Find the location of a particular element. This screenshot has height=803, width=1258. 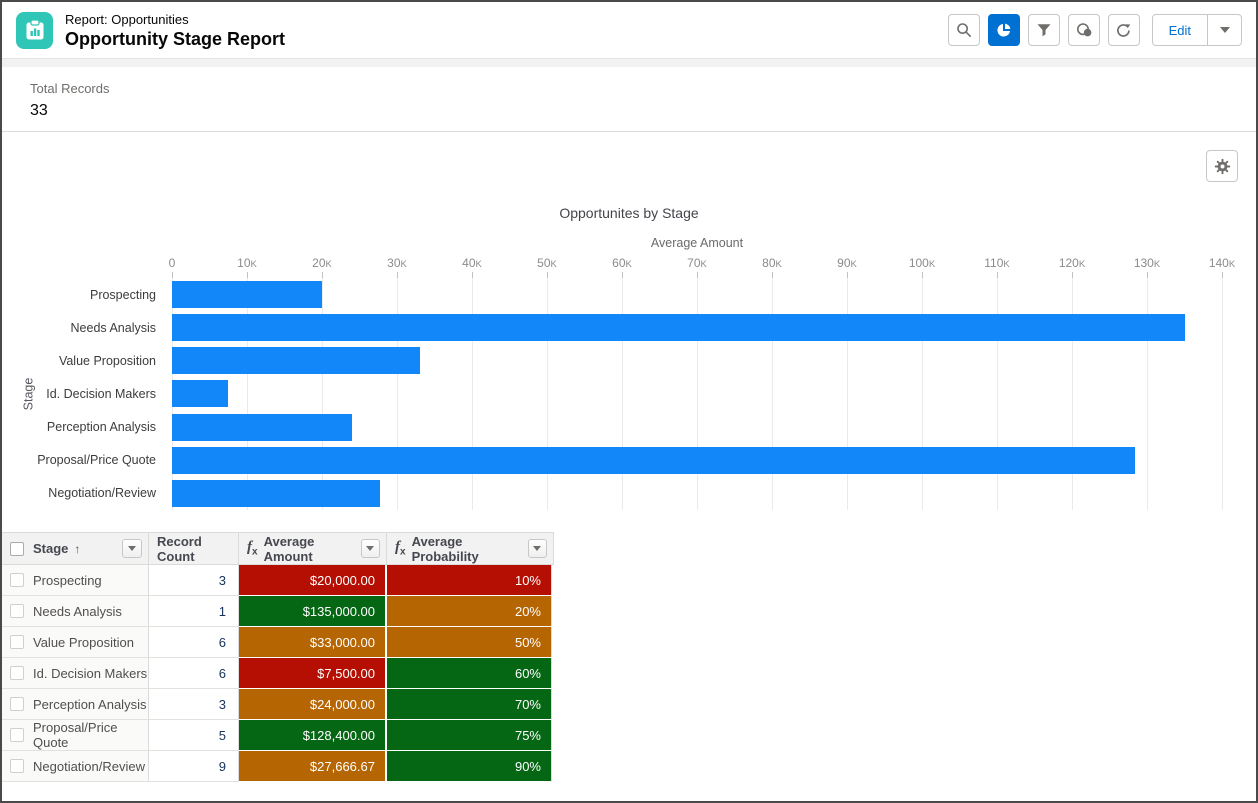

average-amount-cell: $24,000.00 is located at coordinates (313, 704).